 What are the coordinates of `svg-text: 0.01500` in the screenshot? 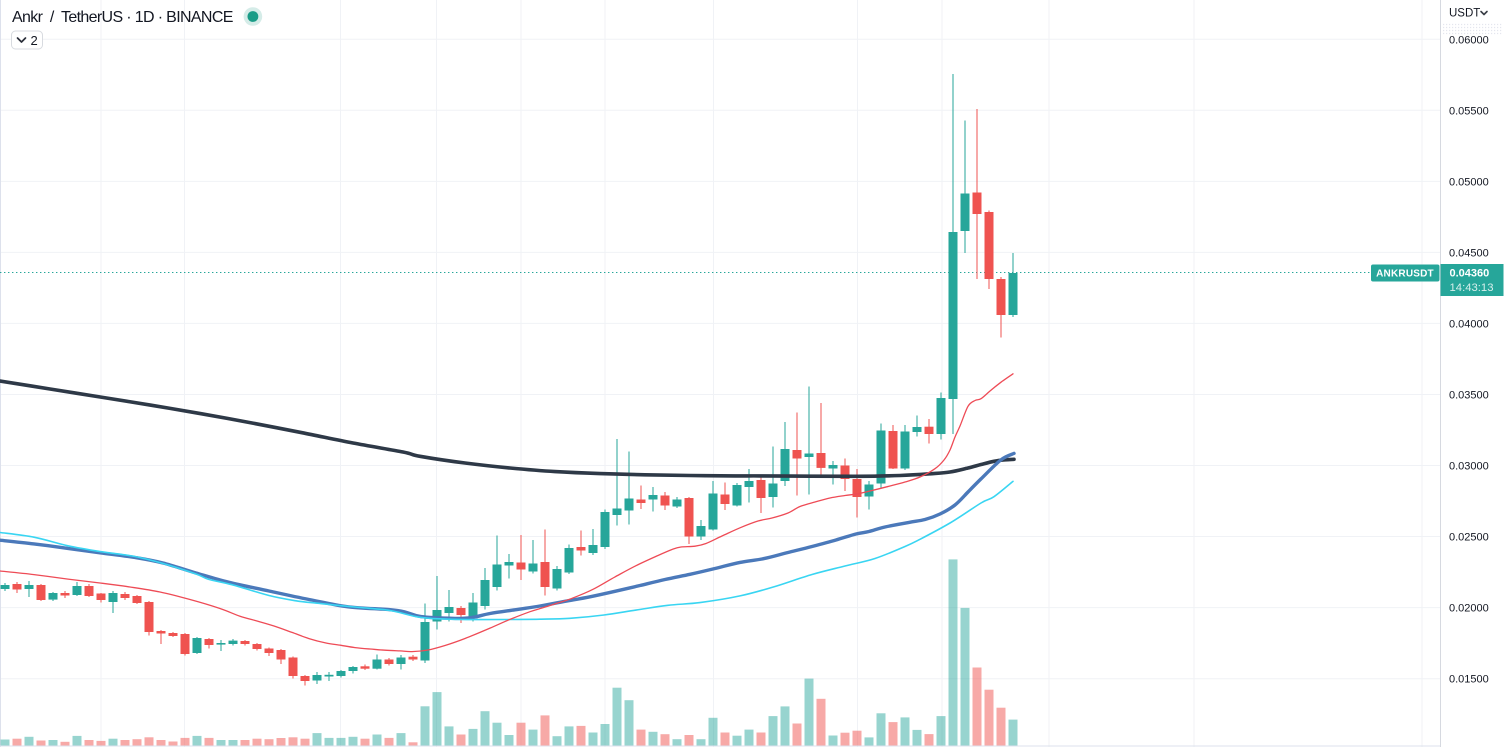 It's located at (1469, 680).